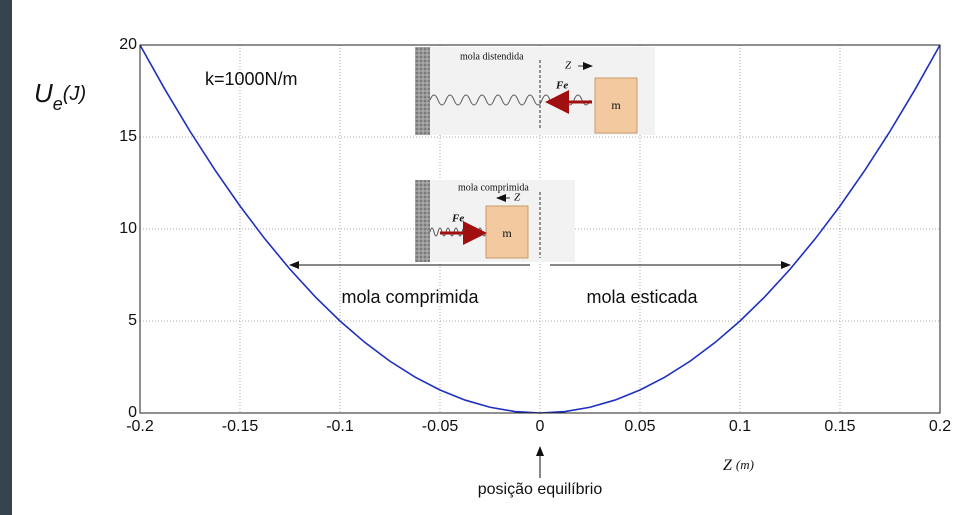 The image size is (971, 515). Describe the element at coordinates (839, 426) in the screenshot. I see `x-tick-label: 0.15` at that location.